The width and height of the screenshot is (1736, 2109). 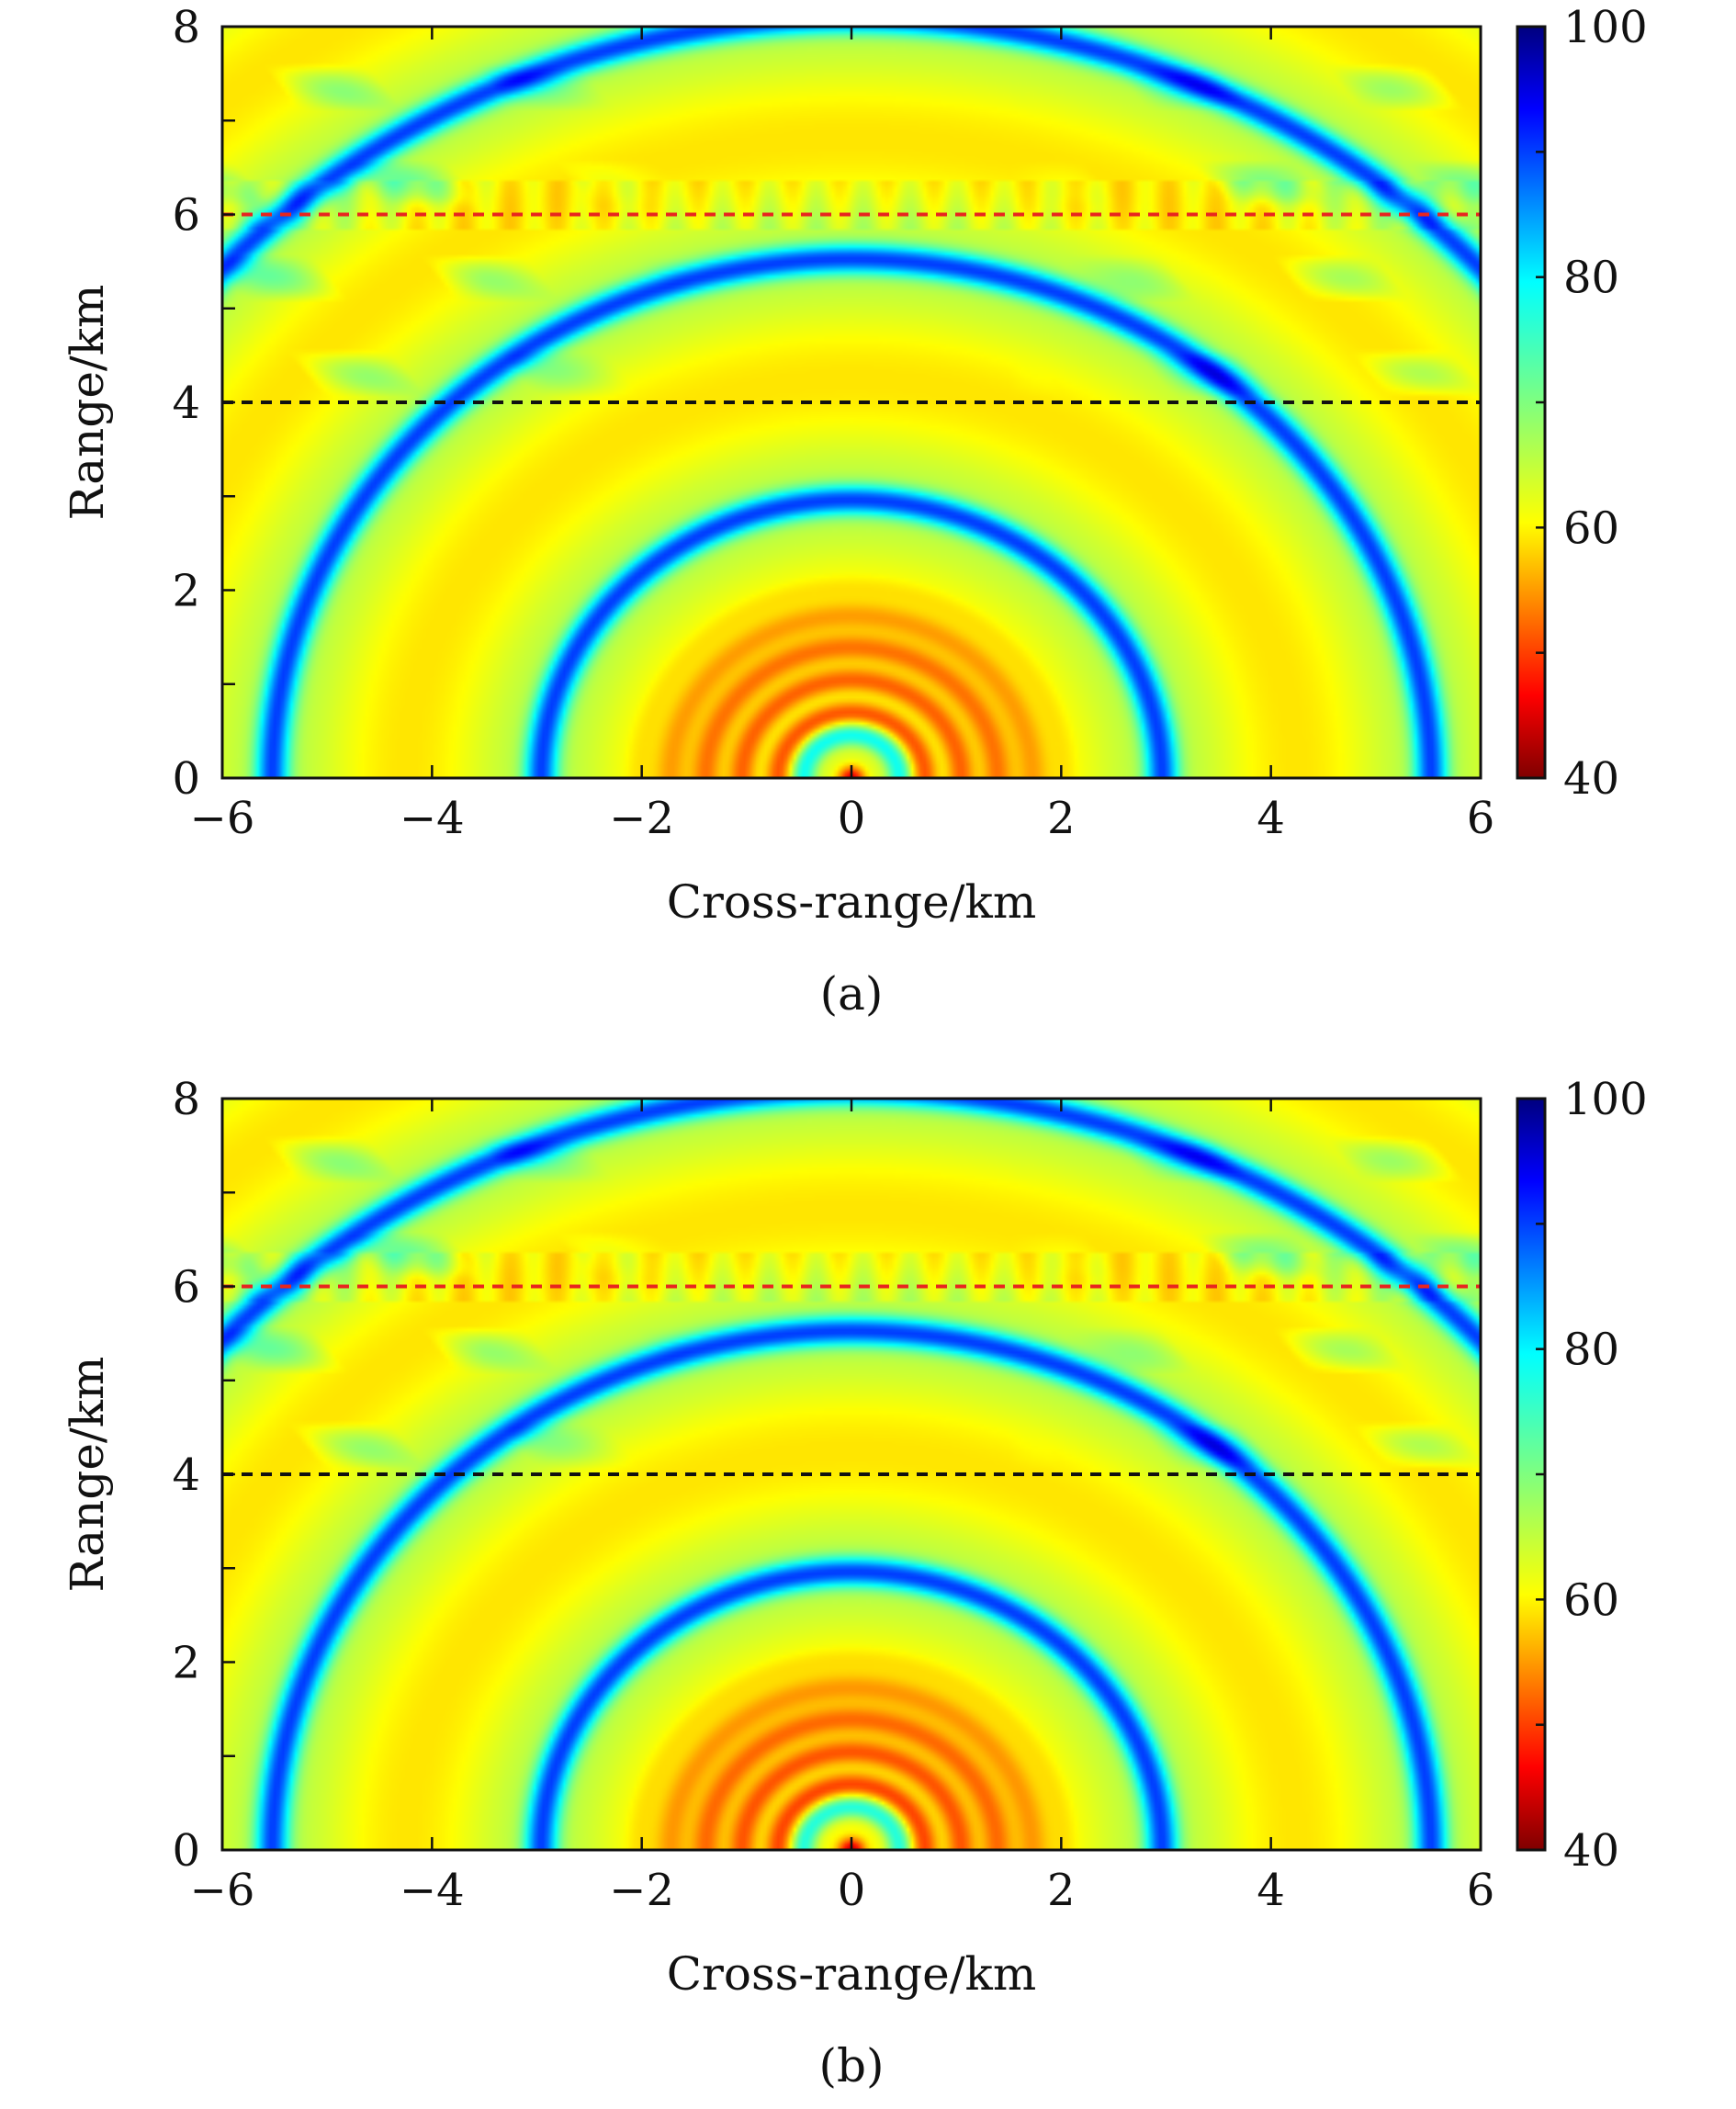 I want to click on panel-label: (b), so click(x=851, y=2065).